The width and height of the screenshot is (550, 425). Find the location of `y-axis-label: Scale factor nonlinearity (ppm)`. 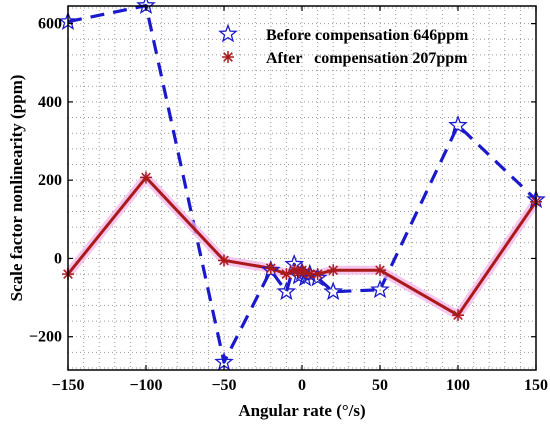

y-axis-label: Scale factor nonlinearity (ppm) is located at coordinates (16, 188).